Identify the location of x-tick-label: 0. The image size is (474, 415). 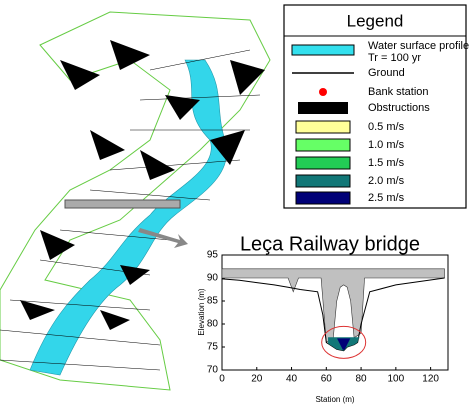
(222, 379).